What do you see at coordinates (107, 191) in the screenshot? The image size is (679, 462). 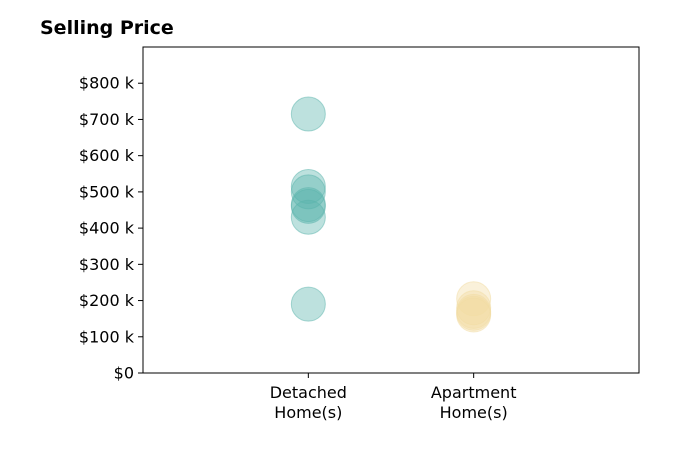 I see `y-tick-label: $500 k` at bounding box center [107, 191].